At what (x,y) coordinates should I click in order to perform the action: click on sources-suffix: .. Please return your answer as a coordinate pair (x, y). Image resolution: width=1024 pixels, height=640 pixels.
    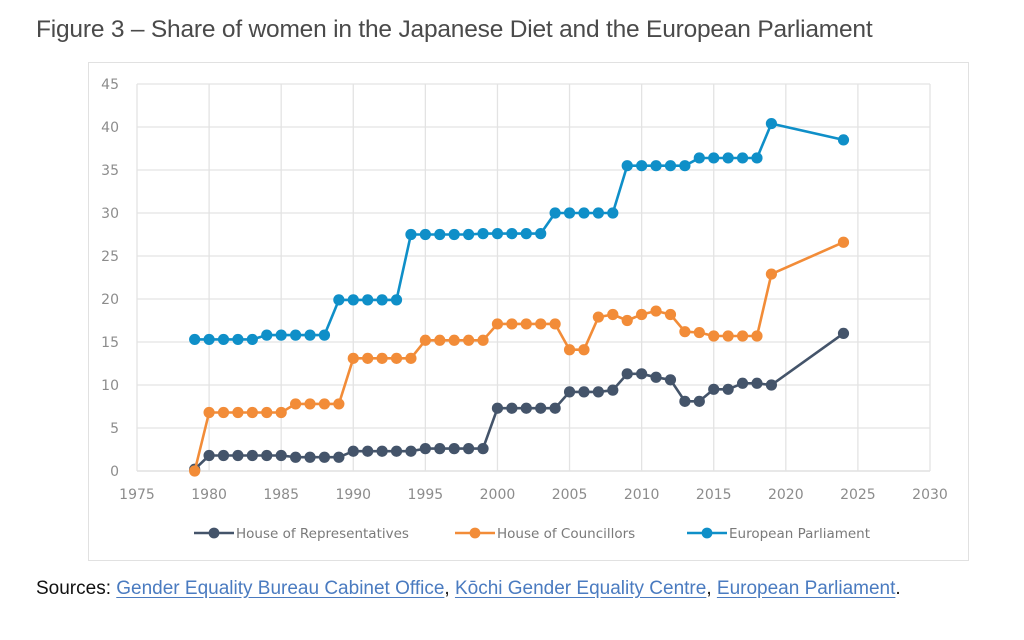
    Looking at the image, I should click on (898, 588).